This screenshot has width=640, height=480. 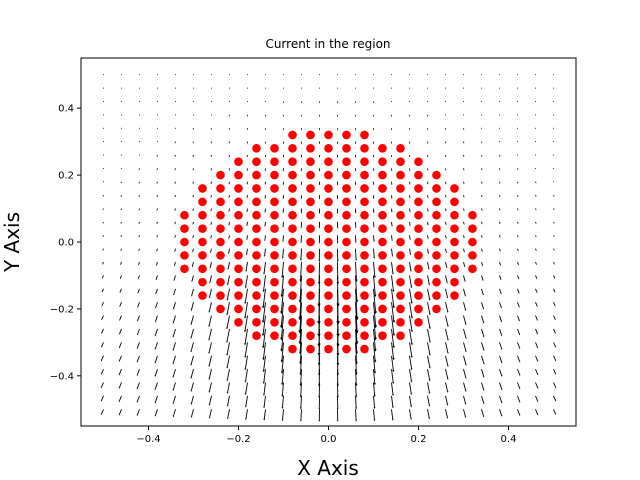 I want to click on y-axis-ticks: −0.4 −0.2 0.0 0.2 0.4, so click(x=65, y=243).